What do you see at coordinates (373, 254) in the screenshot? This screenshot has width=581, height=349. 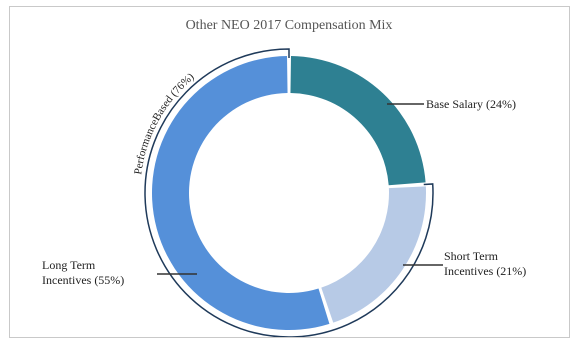 I see `slice-short-term-incentives` at bounding box center [373, 254].